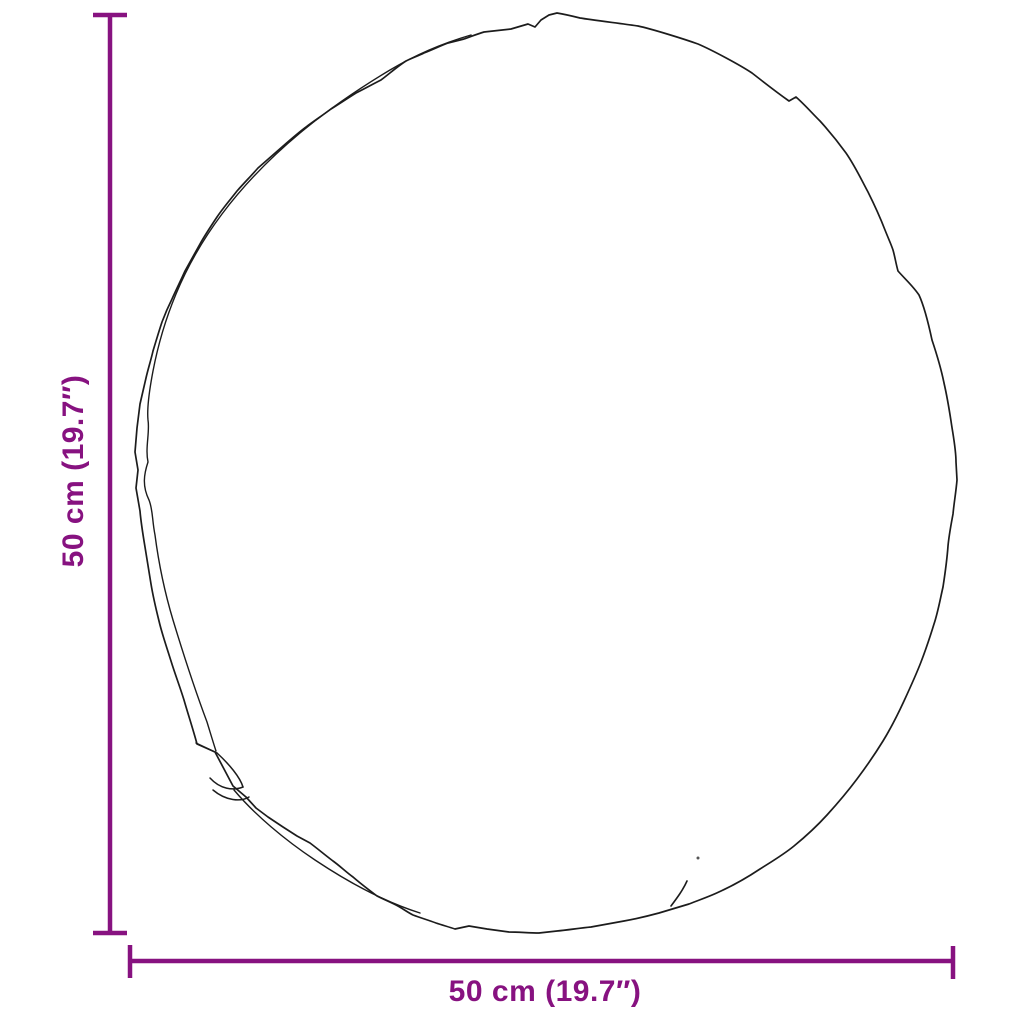  I want to click on fold-crease-lower, so click(231, 795).